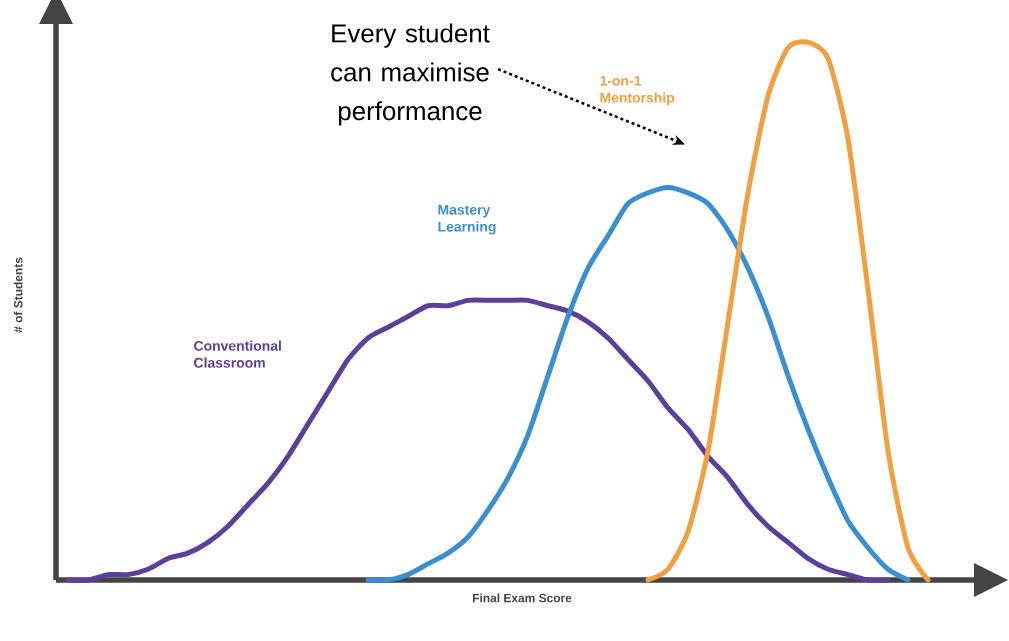 This screenshot has height=641, width=1009. What do you see at coordinates (410, 74) in the screenshot?
I see `annotation: Every student can maximise performance` at bounding box center [410, 74].